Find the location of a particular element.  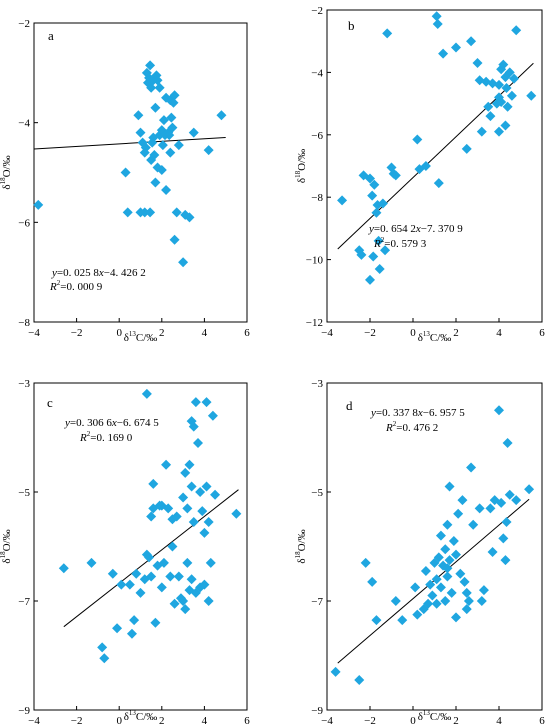

panel-letter: d is located at coordinates (349, 405).